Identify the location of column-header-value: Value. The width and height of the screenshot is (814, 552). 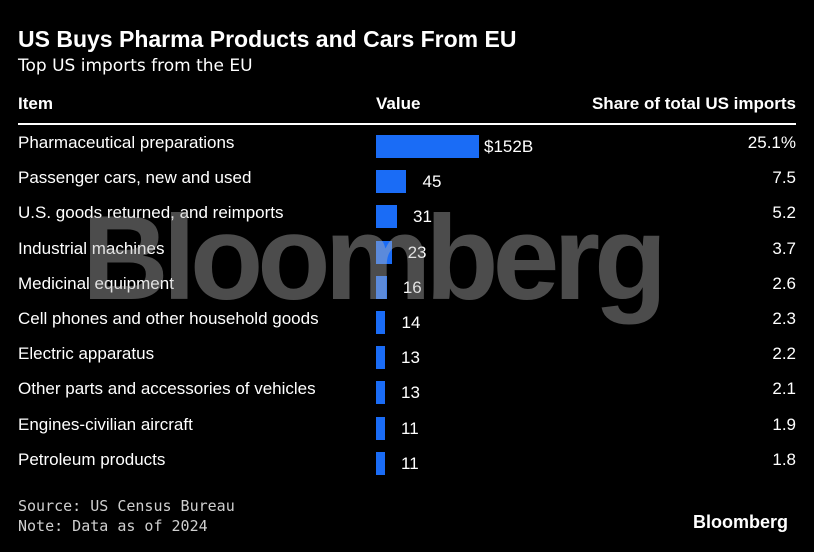
(398, 103).